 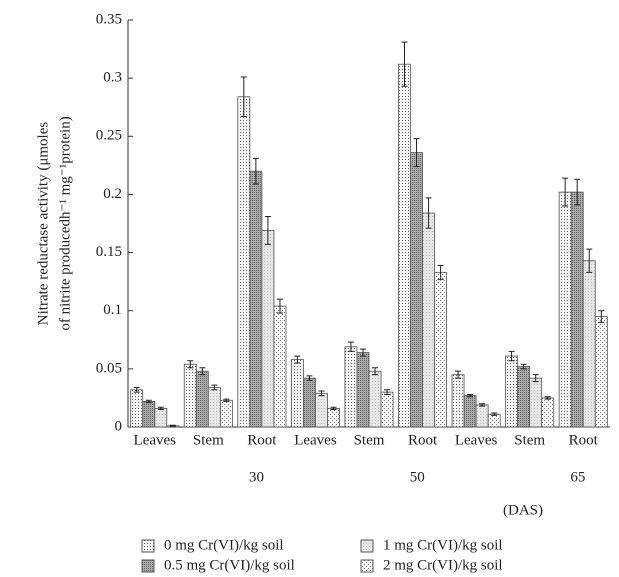 What do you see at coordinates (109, 368) in the screenshot?
I see `y-tick-label: 0.05` at bounding box center [109, 368].